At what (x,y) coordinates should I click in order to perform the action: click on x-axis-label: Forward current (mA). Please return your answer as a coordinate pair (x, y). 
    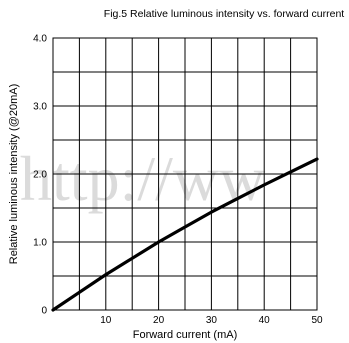
    Looking at the image, I should click on (185, 335).